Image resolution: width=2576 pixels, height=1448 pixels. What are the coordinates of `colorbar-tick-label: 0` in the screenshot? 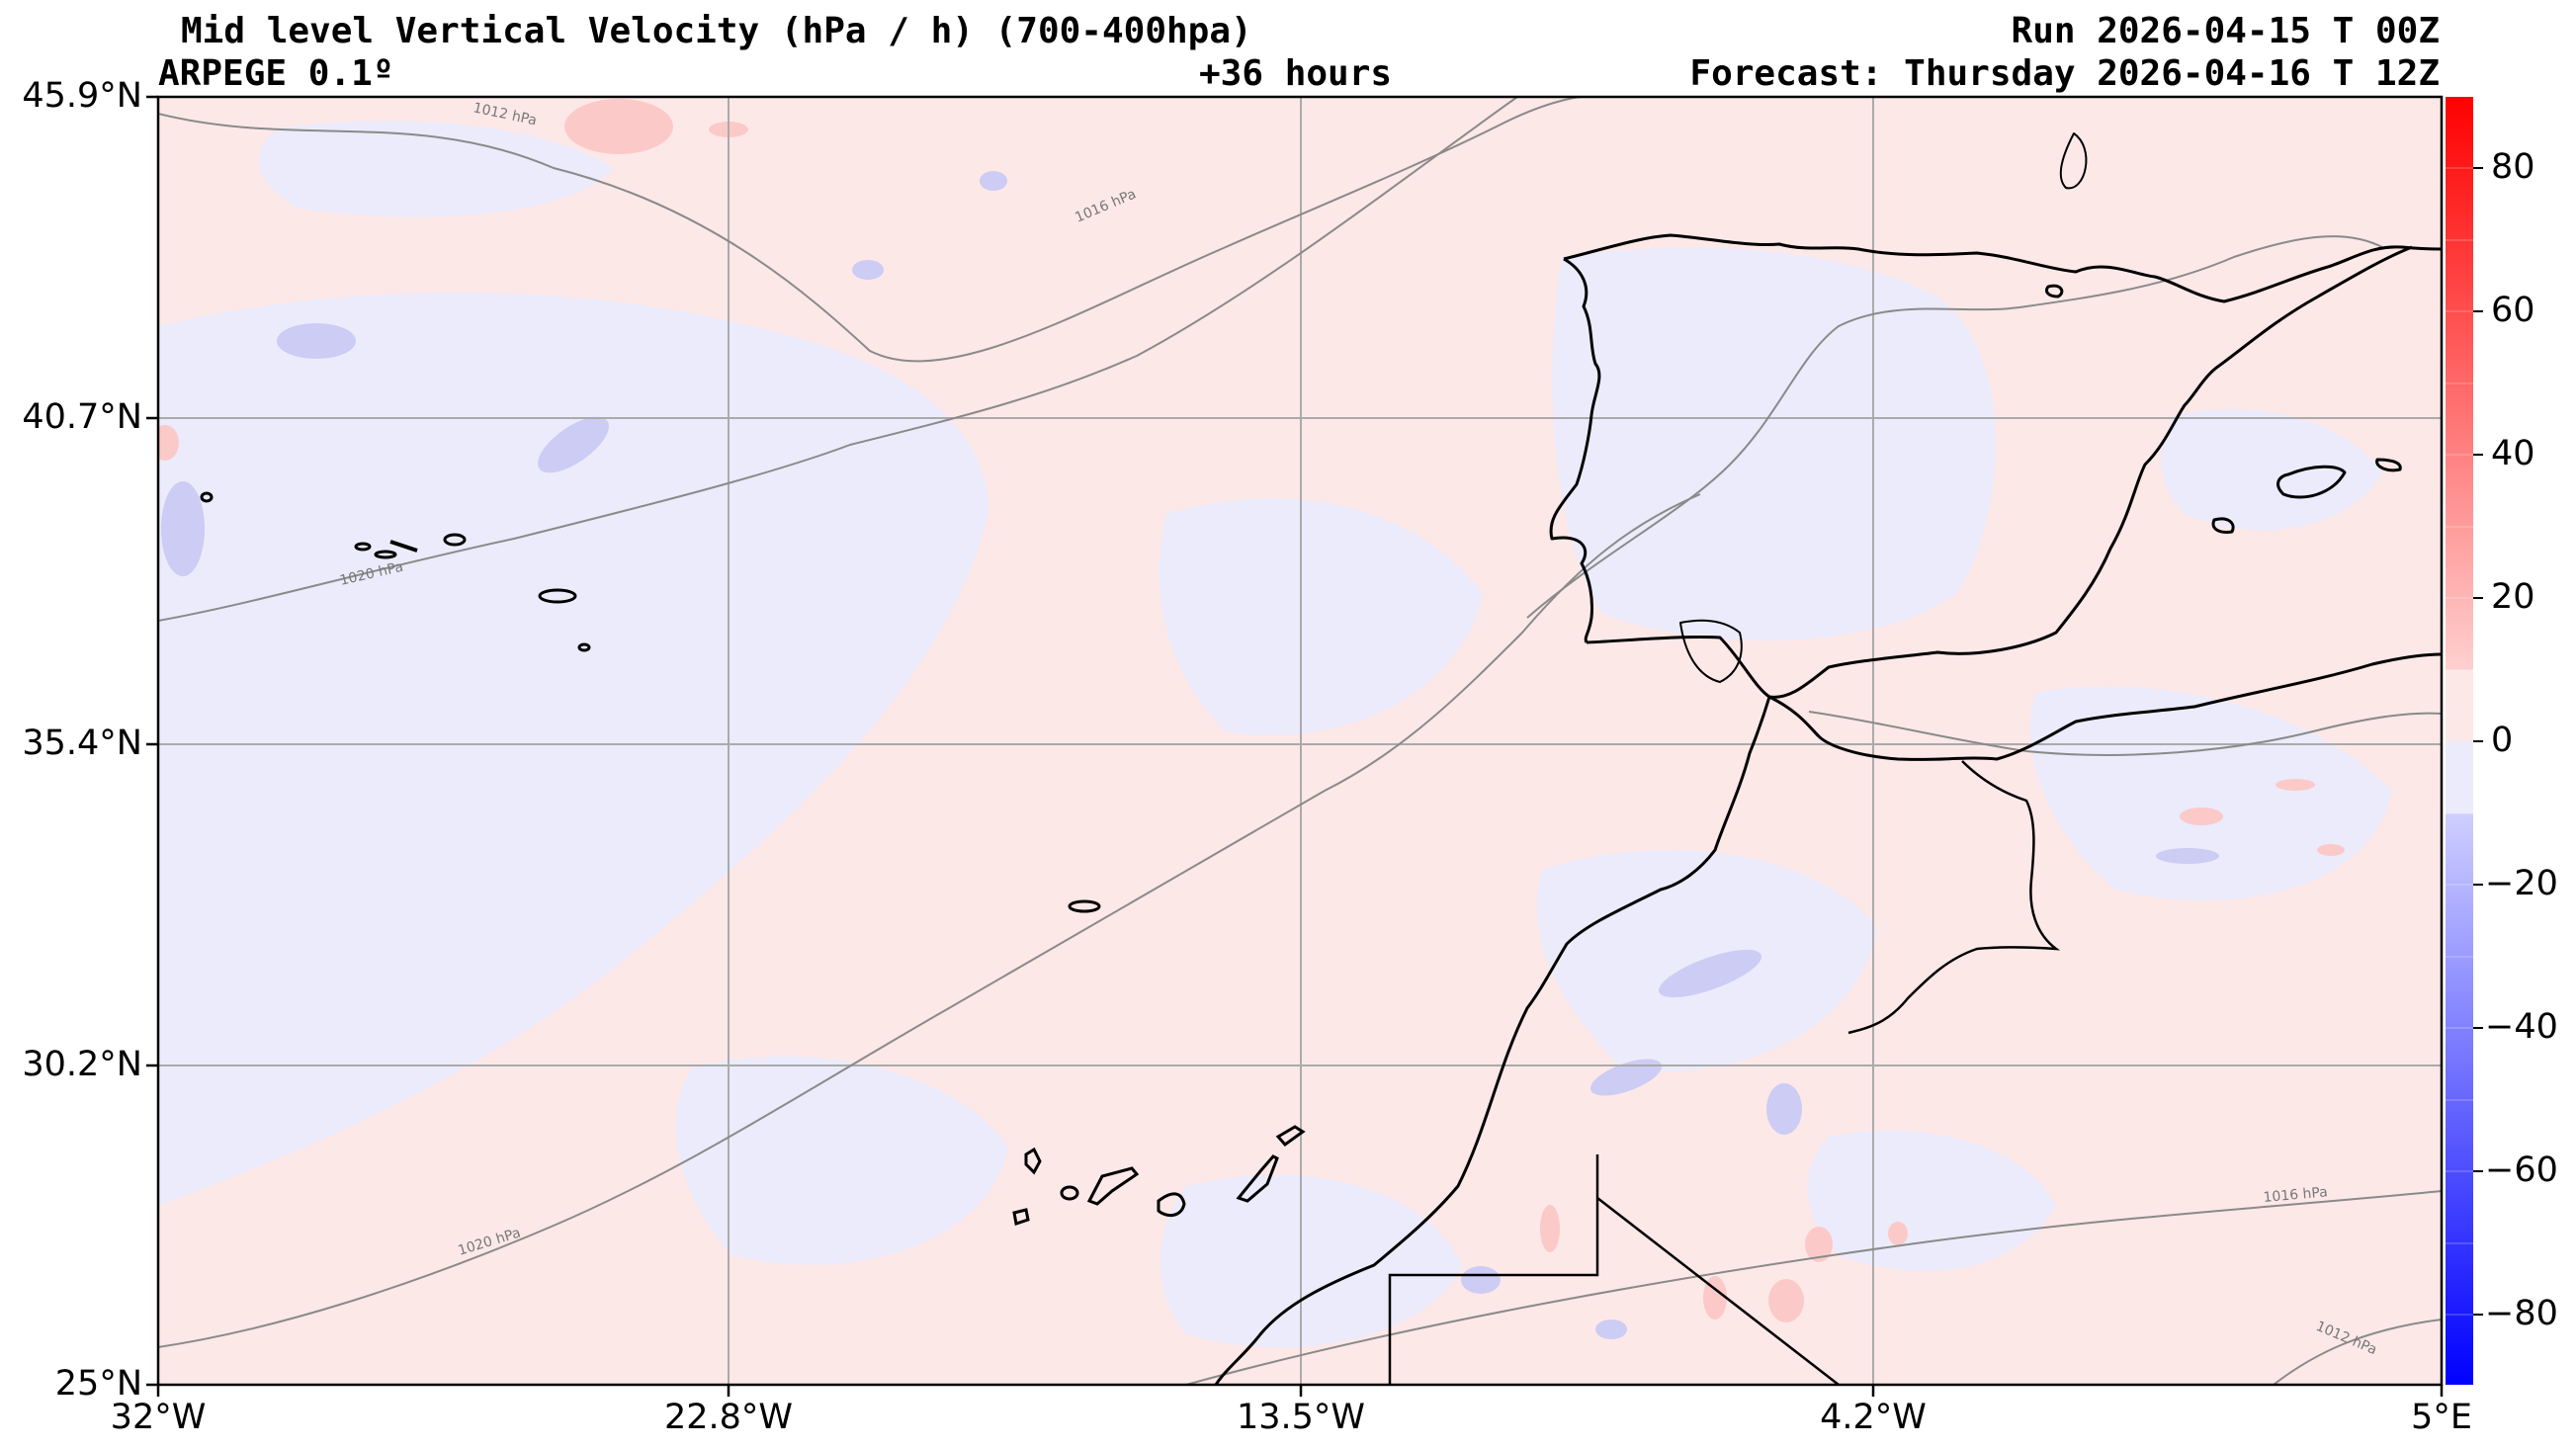 It's located at (2502, 740).